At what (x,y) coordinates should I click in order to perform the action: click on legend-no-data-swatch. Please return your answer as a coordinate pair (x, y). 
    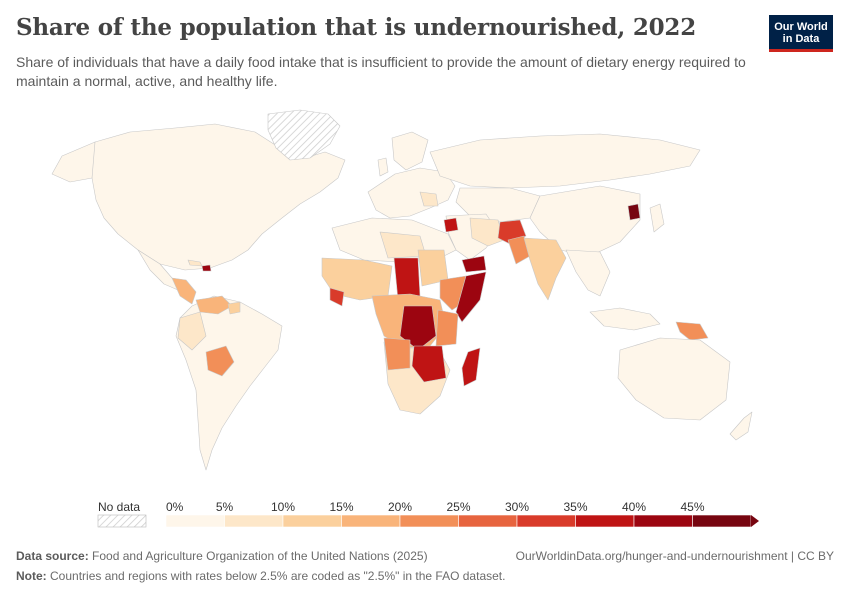
    Looking at the image, I should click on (122, 521).